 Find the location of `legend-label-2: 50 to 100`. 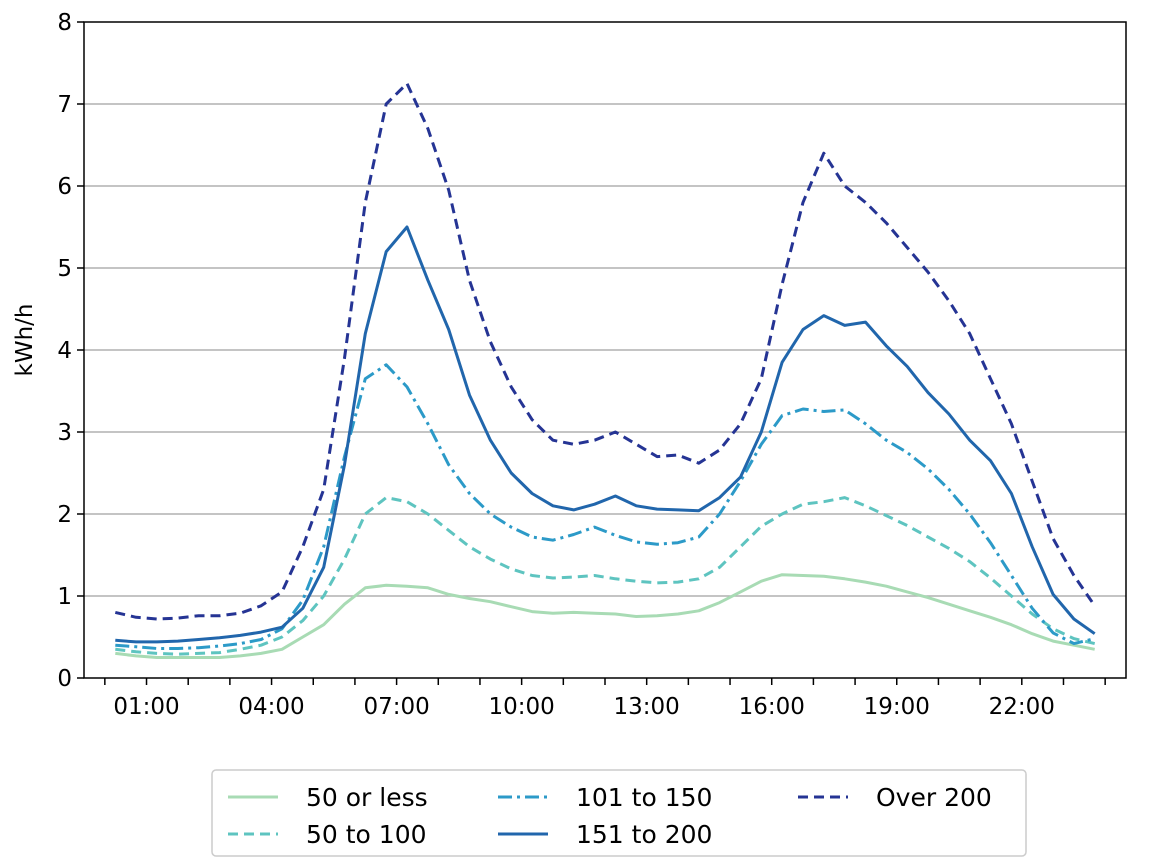

legend-label-2: 50 to 100 is located at coordinates (366, 834).